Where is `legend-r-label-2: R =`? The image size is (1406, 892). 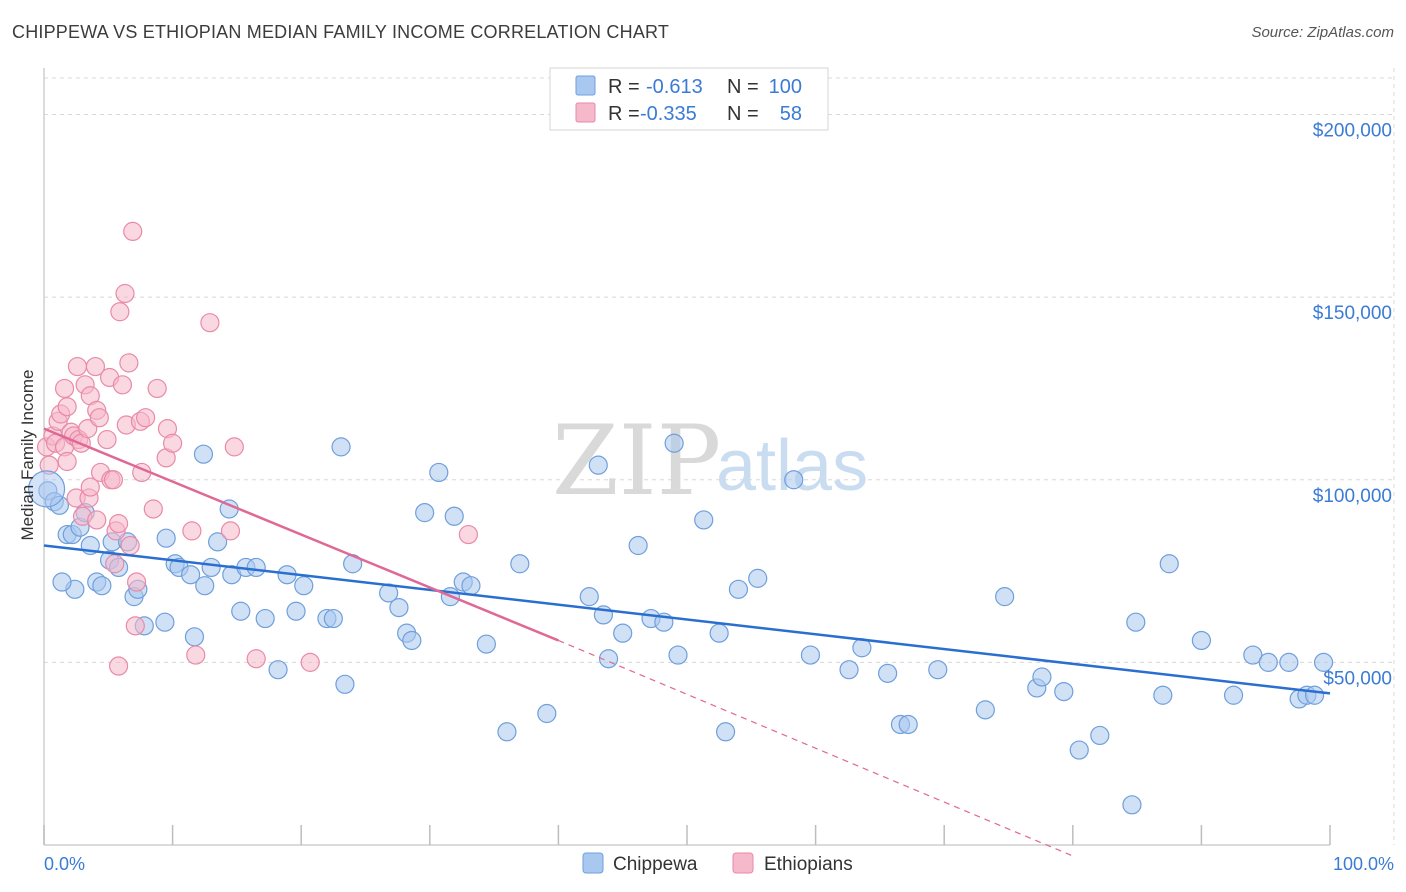 legend-r-label-2: R = is located at coordinates (624, 114).